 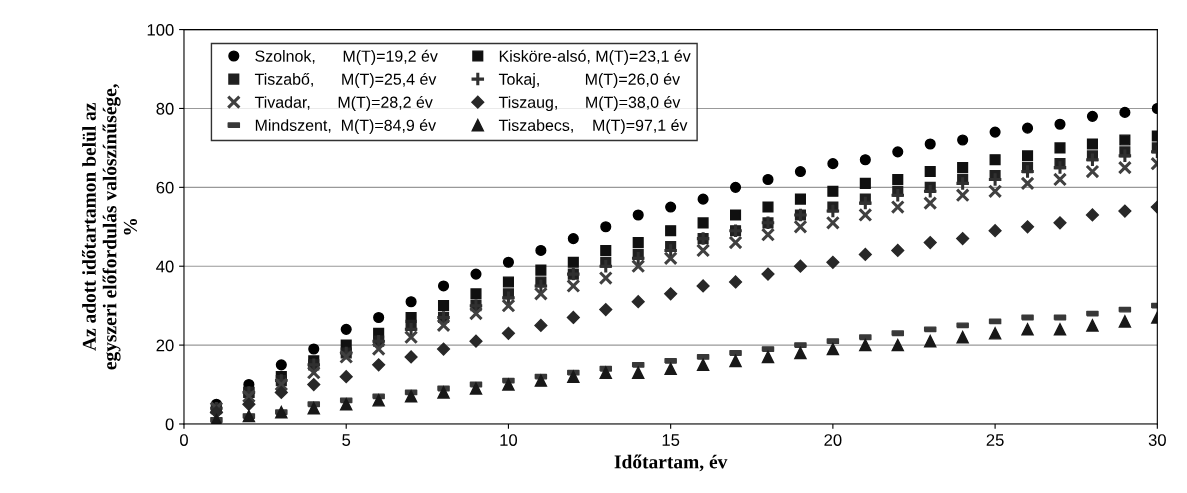 I want to click on legend-label: Mindszent, M(T)=84,9 év, so click(x=346, y=127).